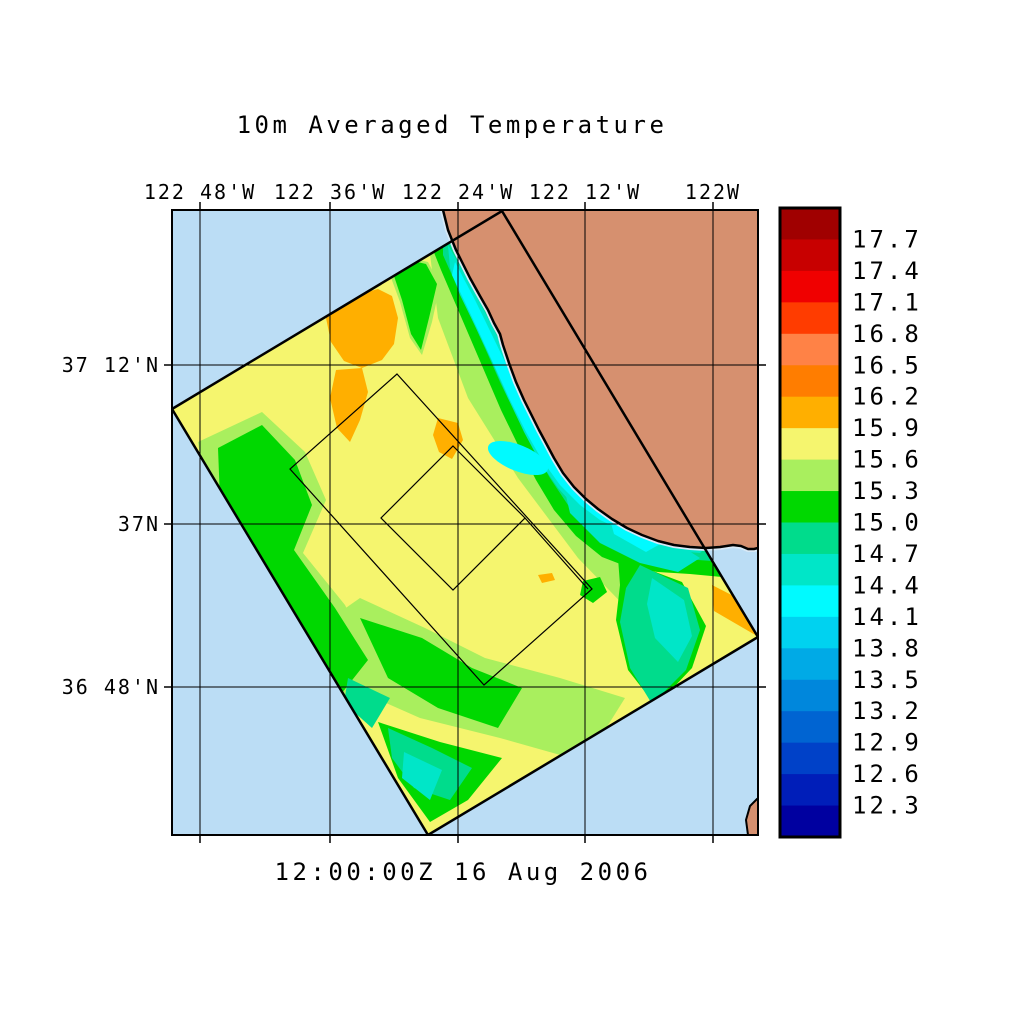  Describe the element at coordinates (139, 524) in the screenshot. I see `y-axis-label: 37N` at that location.